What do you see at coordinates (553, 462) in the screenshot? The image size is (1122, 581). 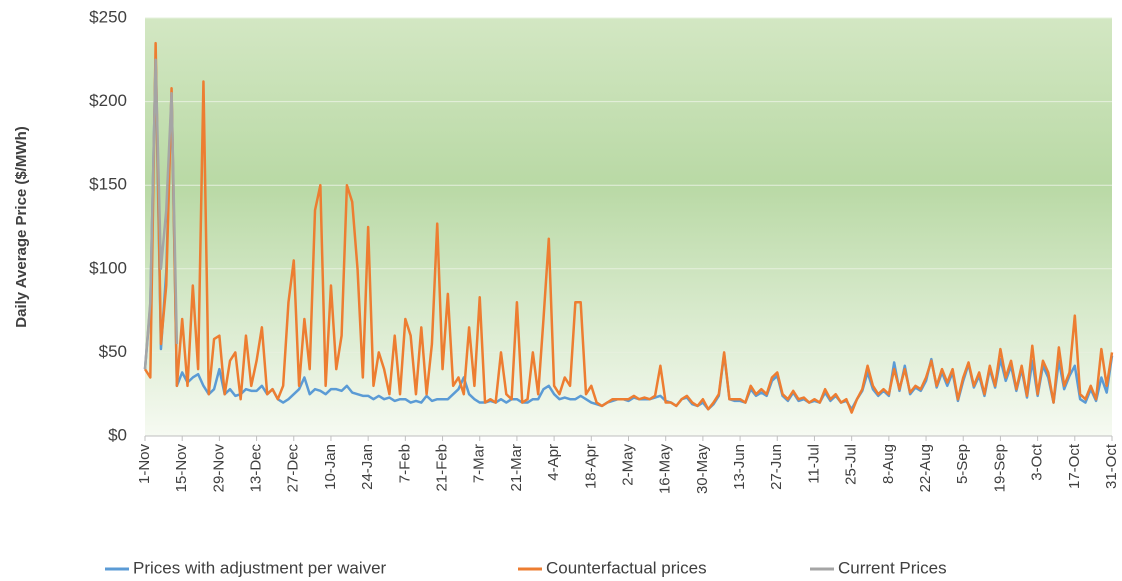 I see `x-tick-label: 4-Apr` at bounding box center [553, 462].